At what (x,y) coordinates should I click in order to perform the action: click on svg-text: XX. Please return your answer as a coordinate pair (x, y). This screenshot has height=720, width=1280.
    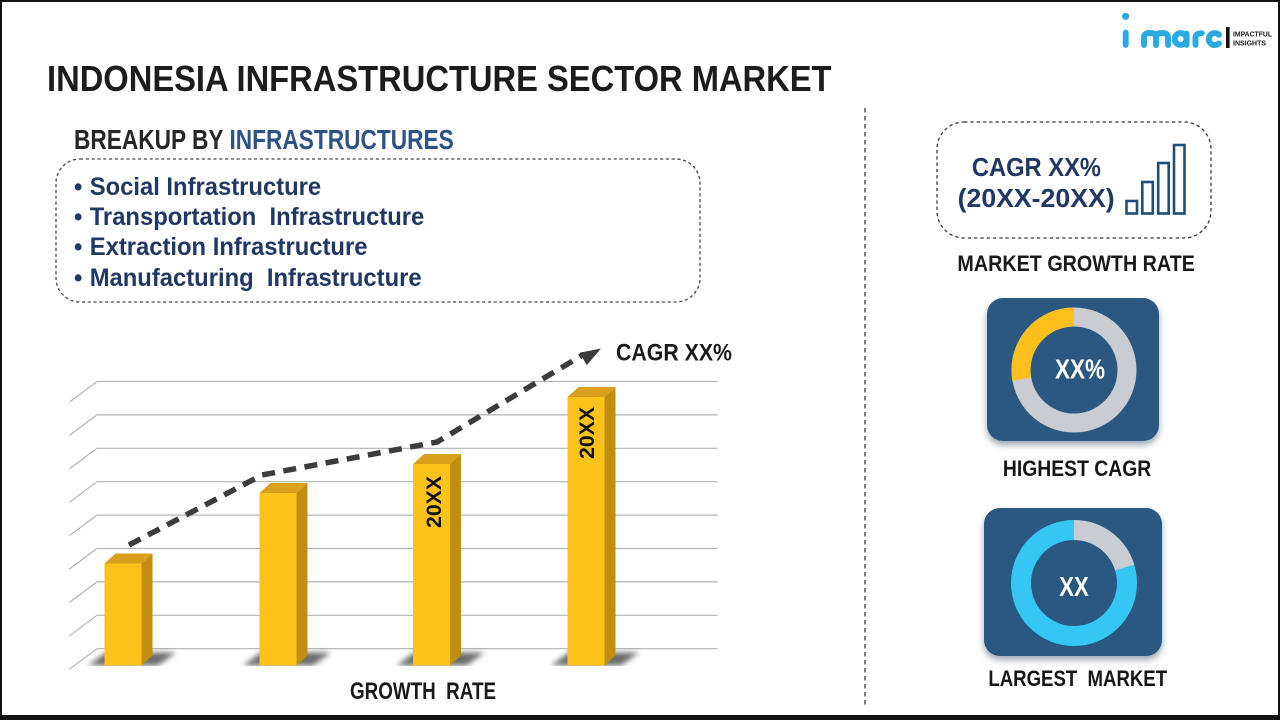
    Looking at the image, I should click on (1074, 586).